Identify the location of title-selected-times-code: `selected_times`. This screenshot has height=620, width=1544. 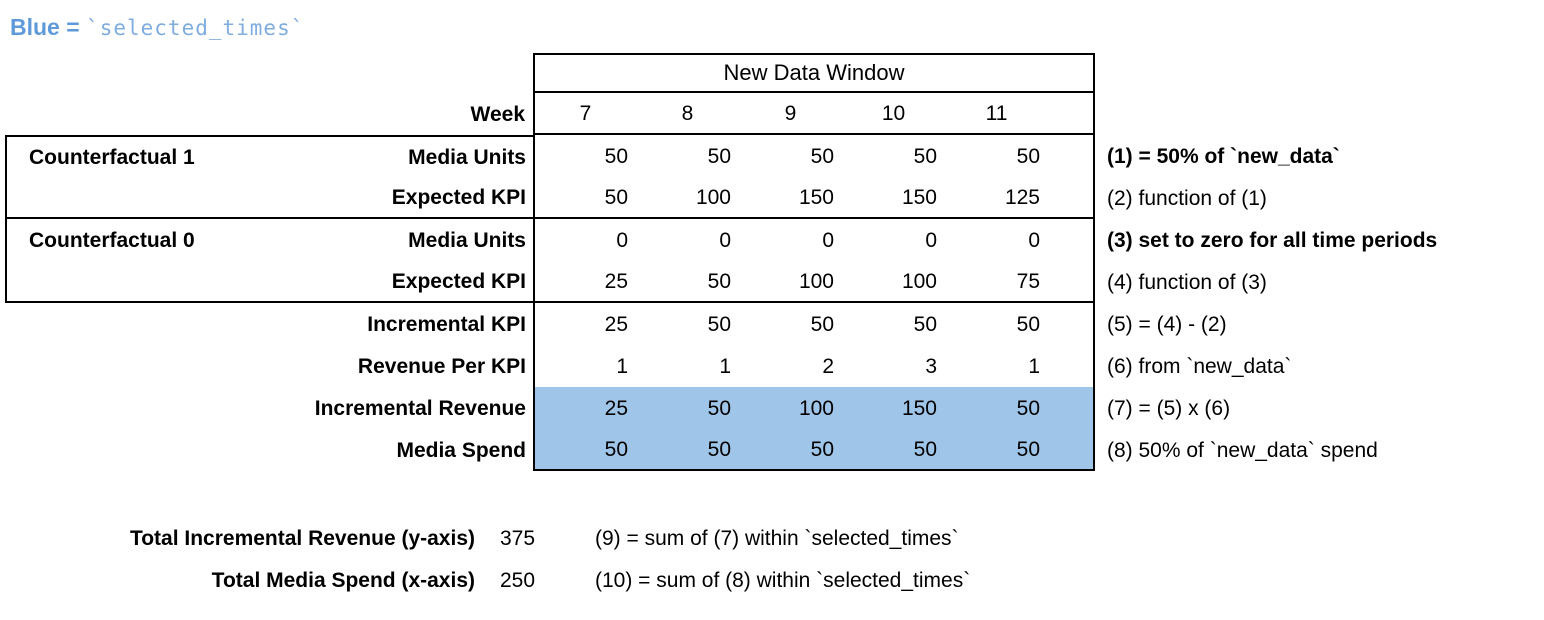
(195, 28).